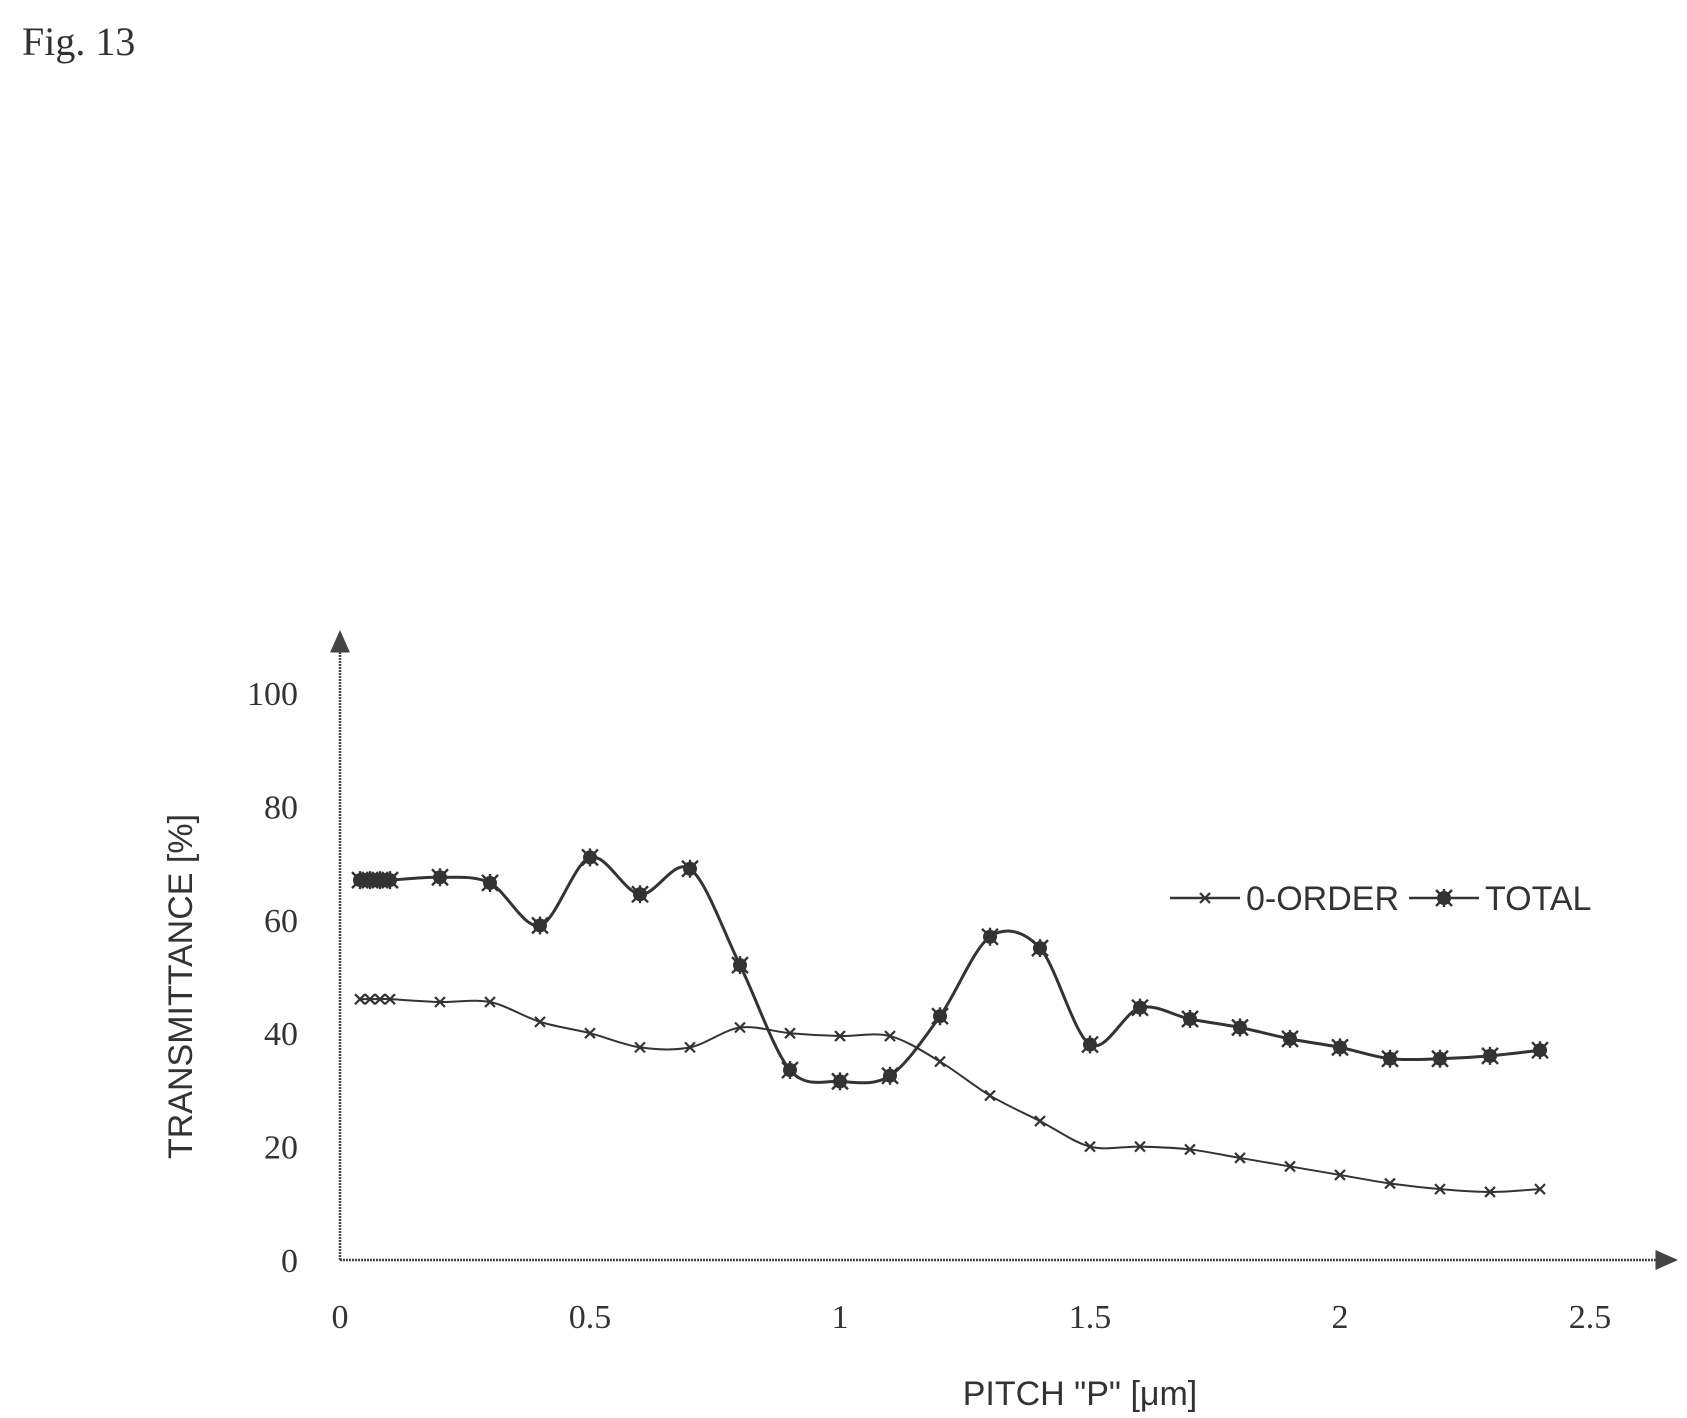 This screenshot has height=1418, width=1687. Describe the element at coordinates (1340, 1317) in the screenshot. I see `x-tick-label: 2` at that location.